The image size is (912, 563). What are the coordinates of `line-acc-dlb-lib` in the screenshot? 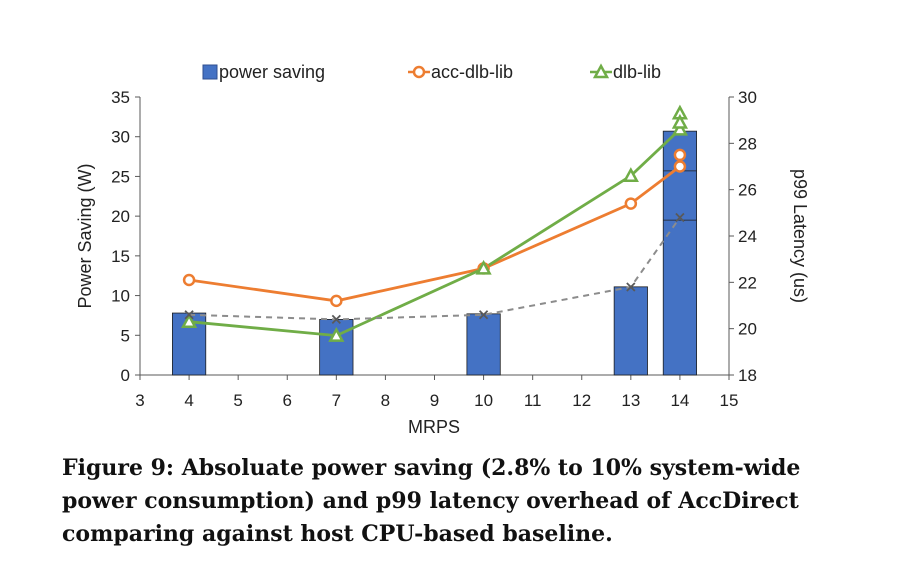 It's located at (434, 234).